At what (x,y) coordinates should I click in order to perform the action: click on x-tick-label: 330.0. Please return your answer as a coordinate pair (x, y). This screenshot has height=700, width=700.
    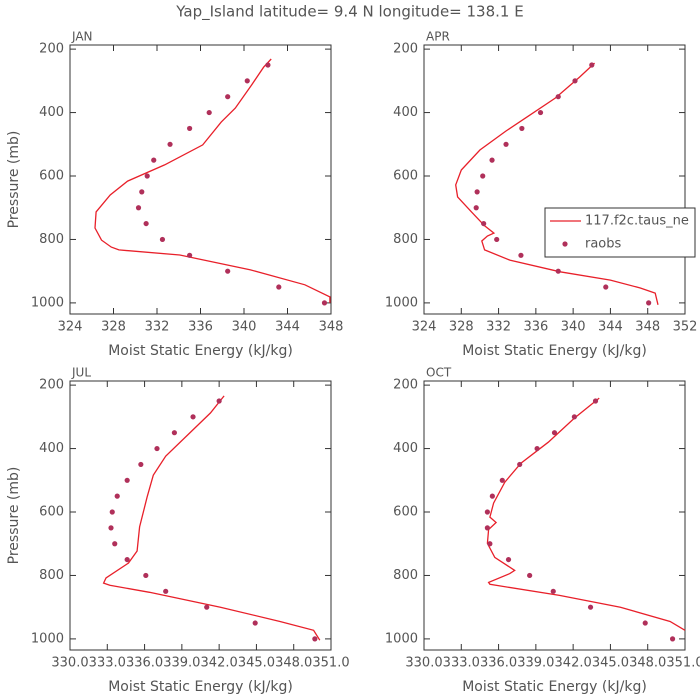
    Looking at the image, I should click on (69, 663).